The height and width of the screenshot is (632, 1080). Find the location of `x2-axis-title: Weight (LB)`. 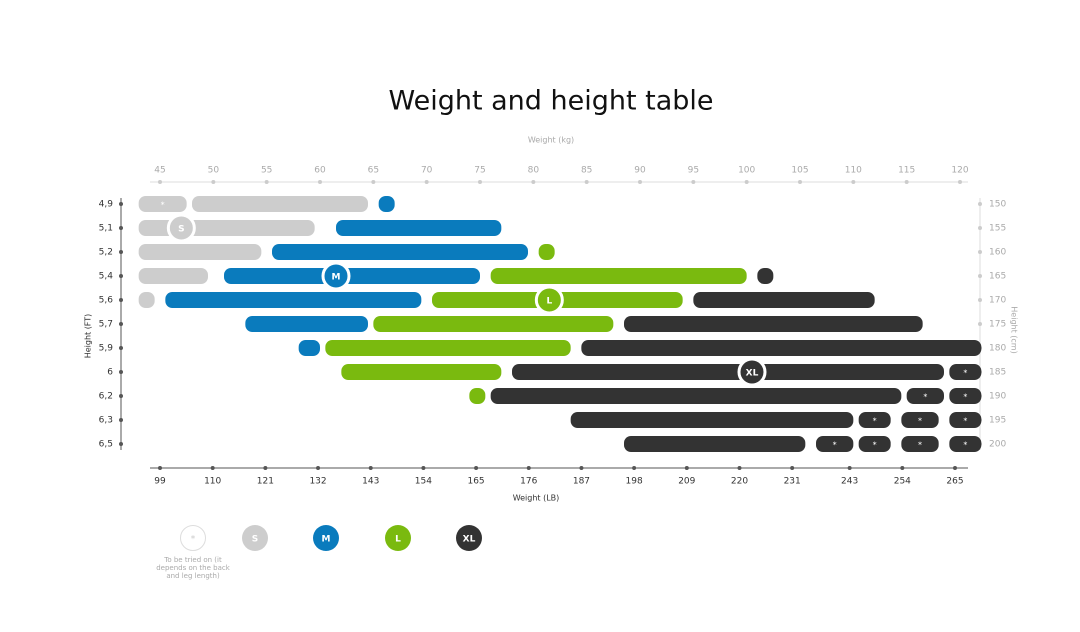

x2-axis-title: Weight (LB) is located at coordinates (536, 498).